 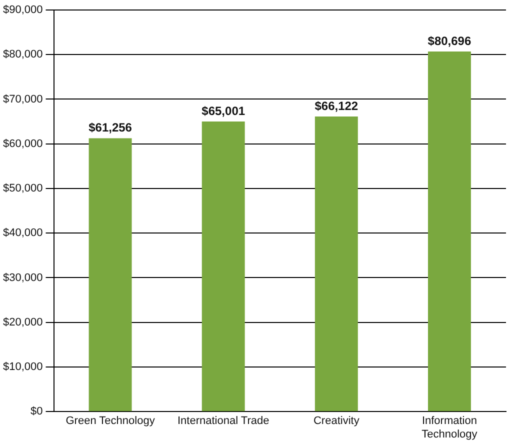 What do you see at coordinates (22, 278) in the screenshot?
I see `y-tick-label: $30,000` at bounding box center [22, 278].